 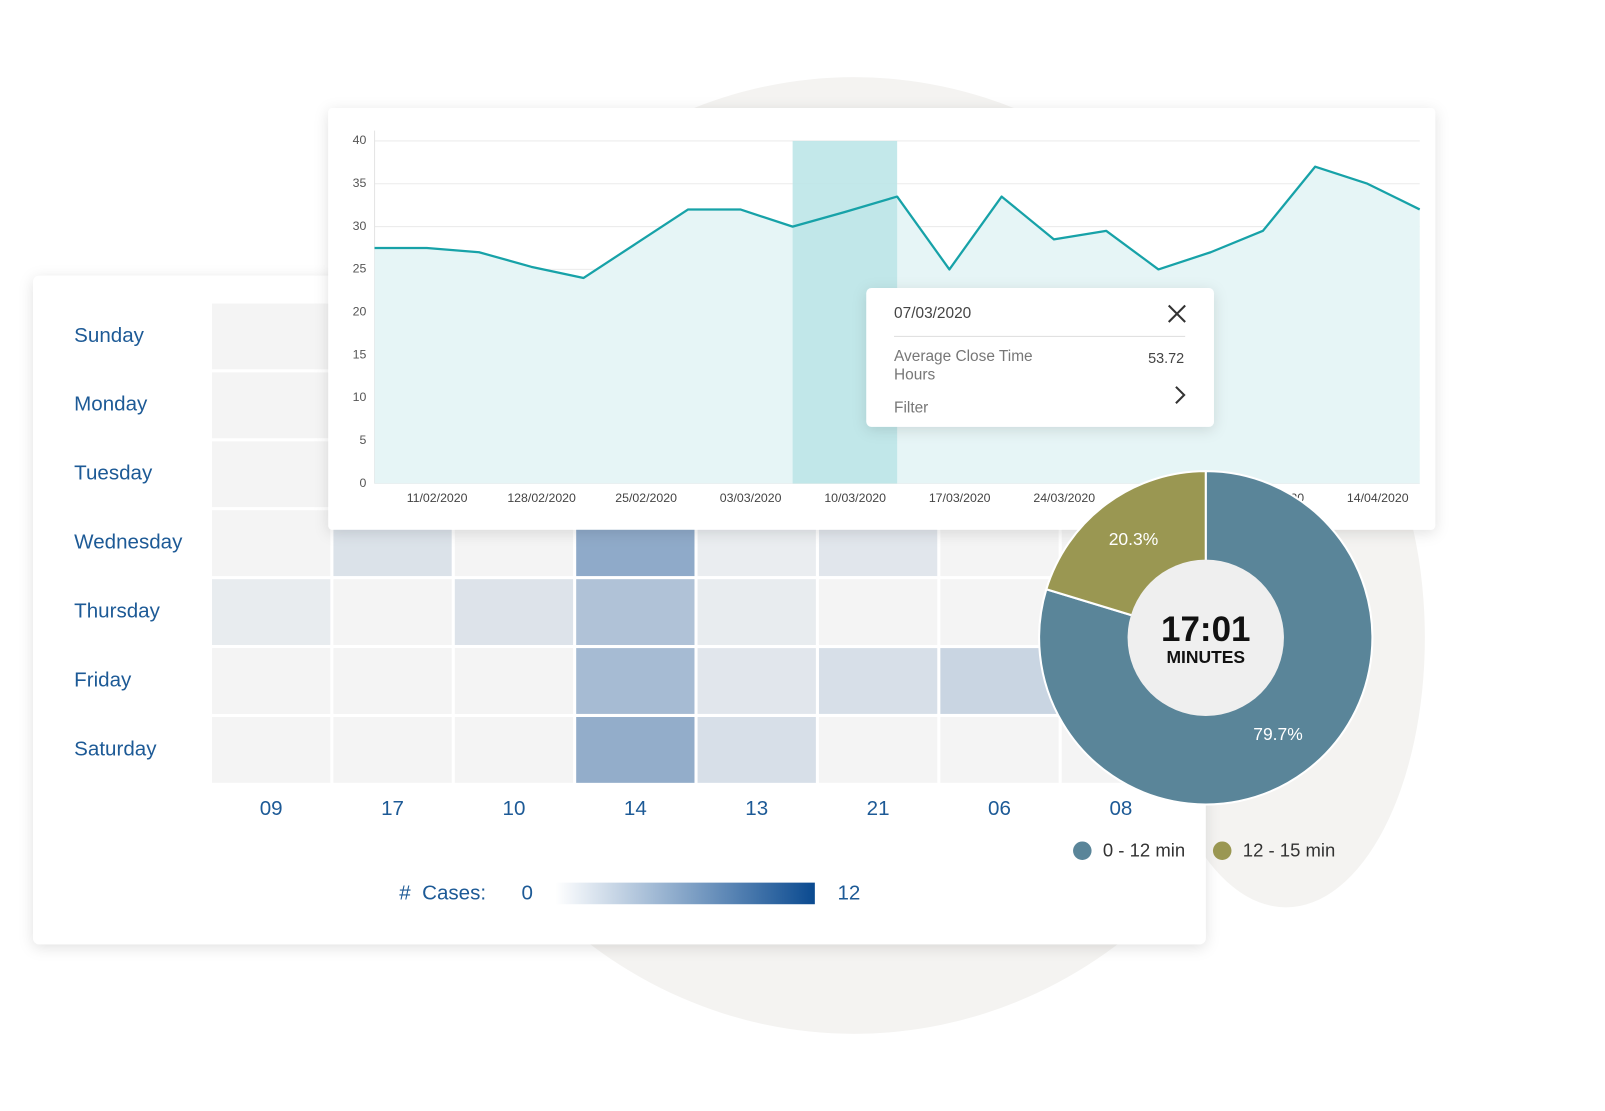 I want to click on row-label: Monday, so click(x=111, y=404).